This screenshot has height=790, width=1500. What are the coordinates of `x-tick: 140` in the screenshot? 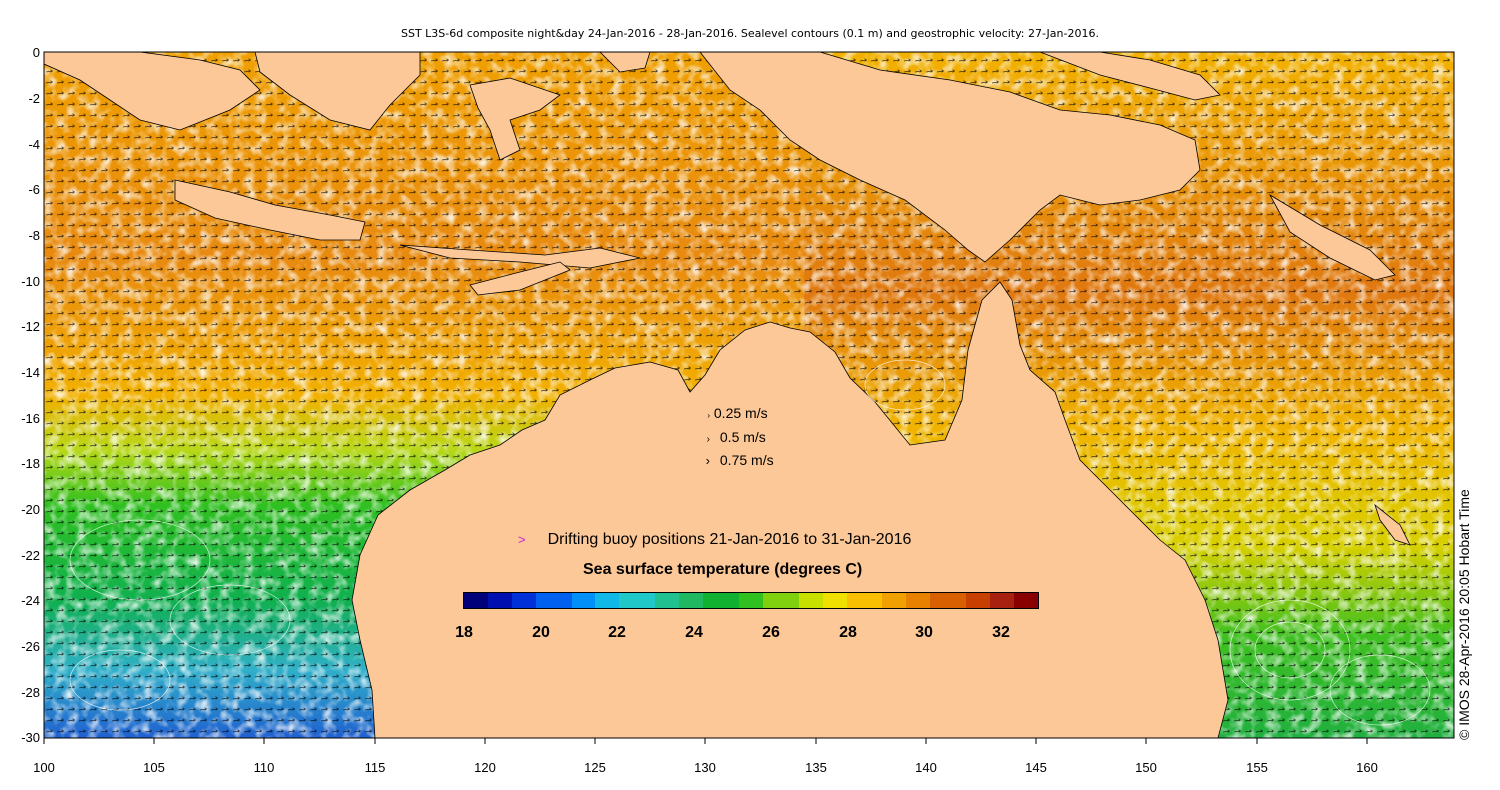 It's located at (926, 767).